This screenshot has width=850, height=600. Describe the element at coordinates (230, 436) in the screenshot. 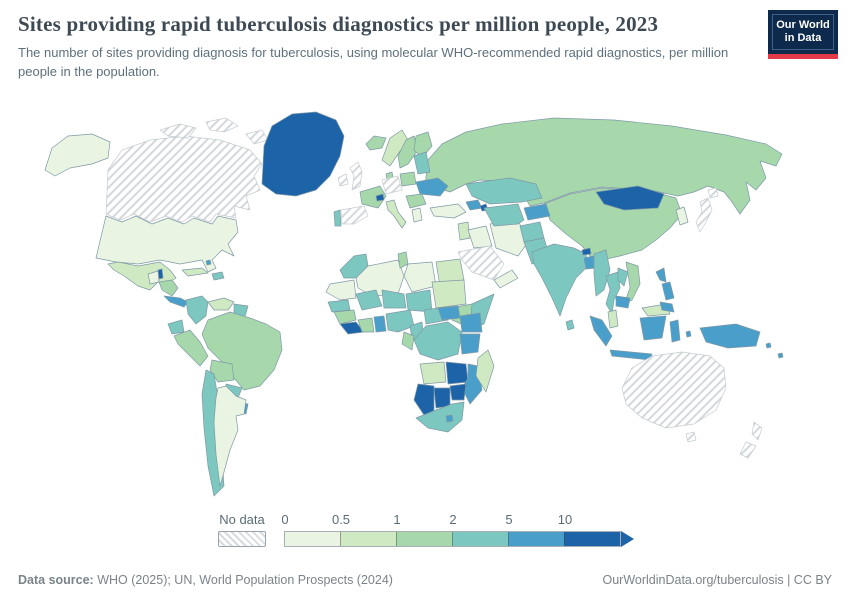

I see `region-argentina` at that location.